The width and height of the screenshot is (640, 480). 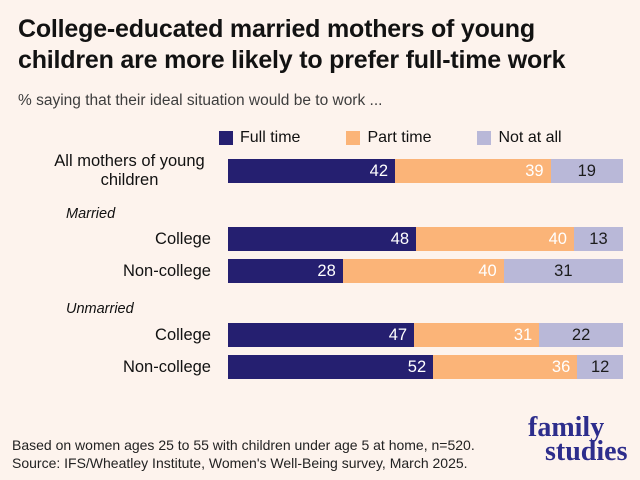 I want to click on bar-segment-part-time: 39, so click(x=473, y=171).